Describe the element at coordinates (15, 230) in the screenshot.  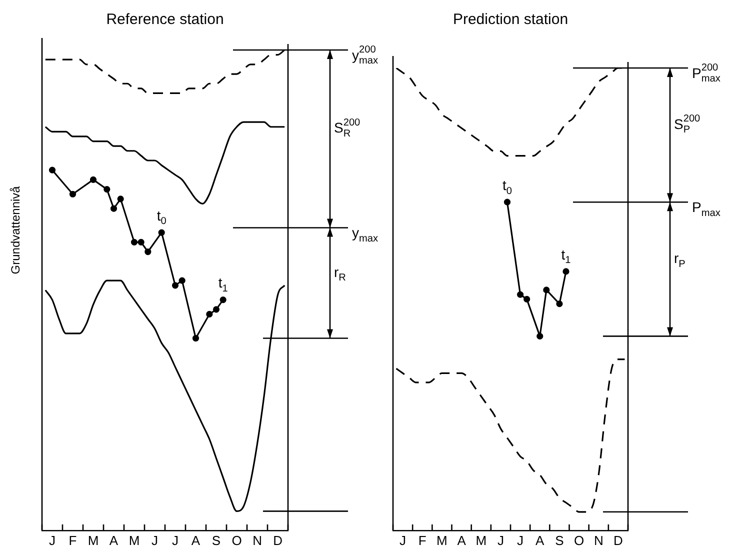
I see `y-axis-title: Grundvattennivå` at that location.